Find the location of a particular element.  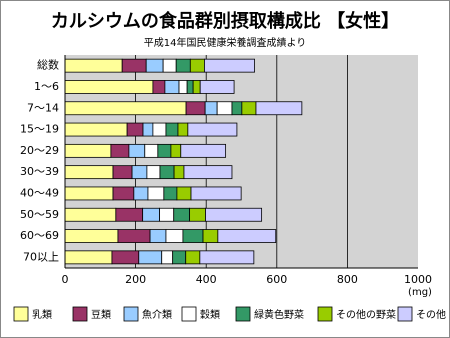

chart-subtitle: 平成14年国民健康栄養調査成績より is located at coordinates (225, 42).